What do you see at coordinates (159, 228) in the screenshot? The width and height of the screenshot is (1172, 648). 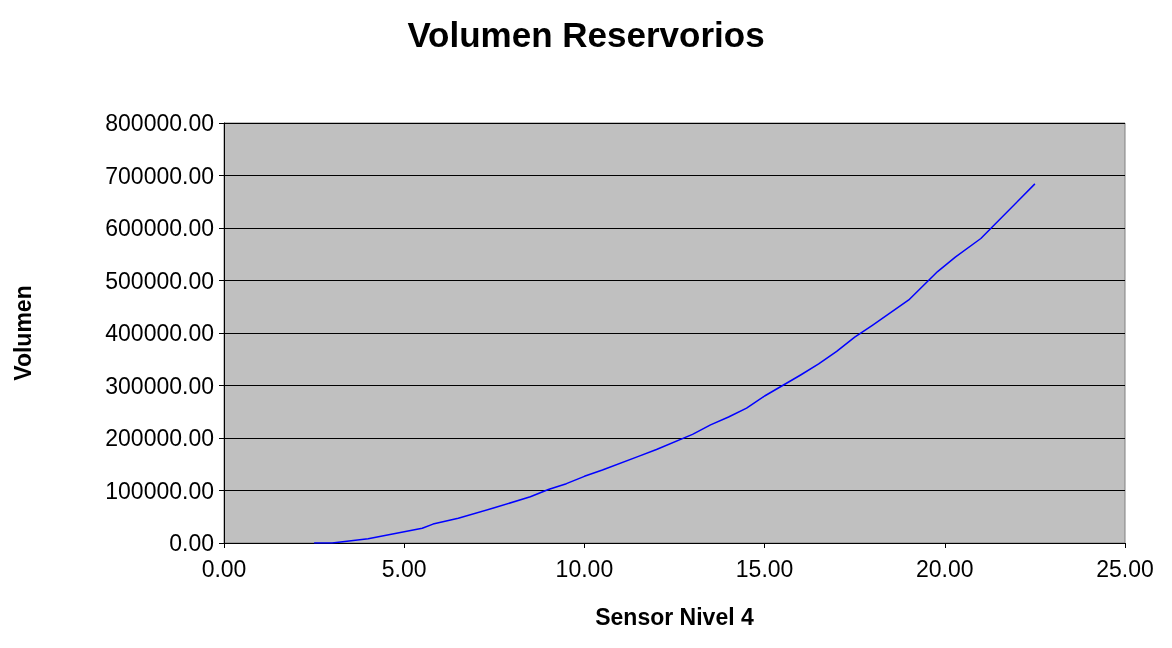 I see `y-tick-label: 600000.00` at bounding box center [159, 228].